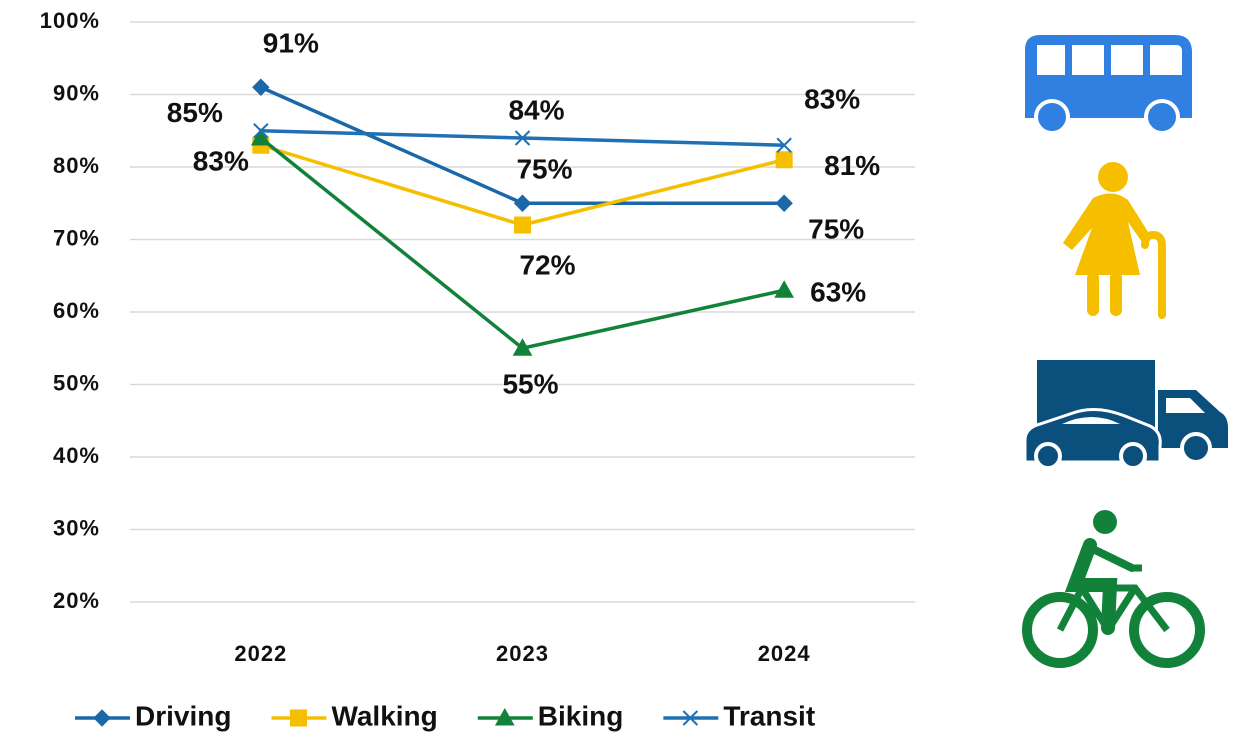  I want to click on data-label: 72%, so click(547, 264).